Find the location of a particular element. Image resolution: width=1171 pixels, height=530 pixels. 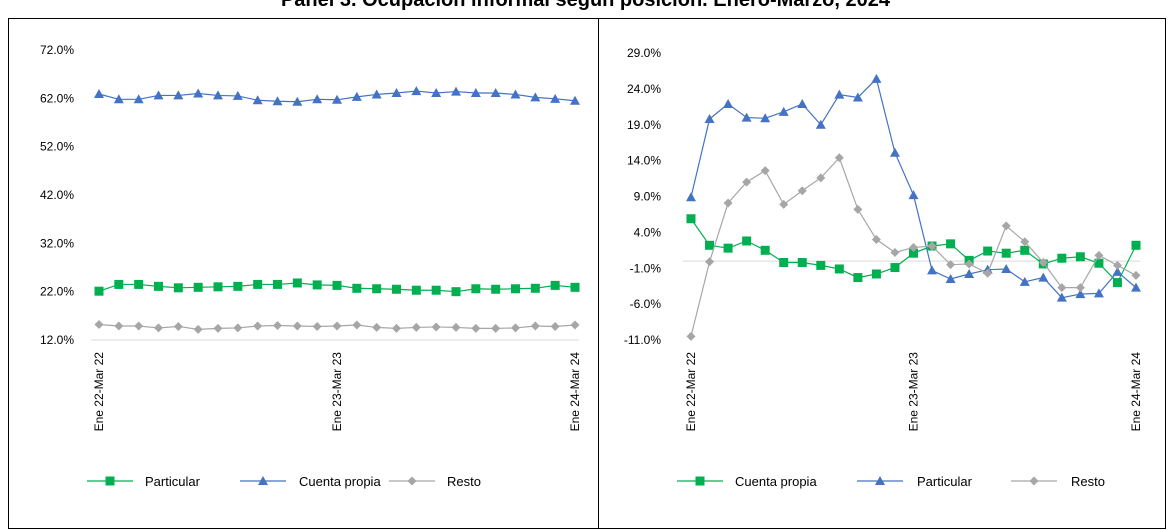

y-tick-label: 9.0% is located at coordinates (648, 197).